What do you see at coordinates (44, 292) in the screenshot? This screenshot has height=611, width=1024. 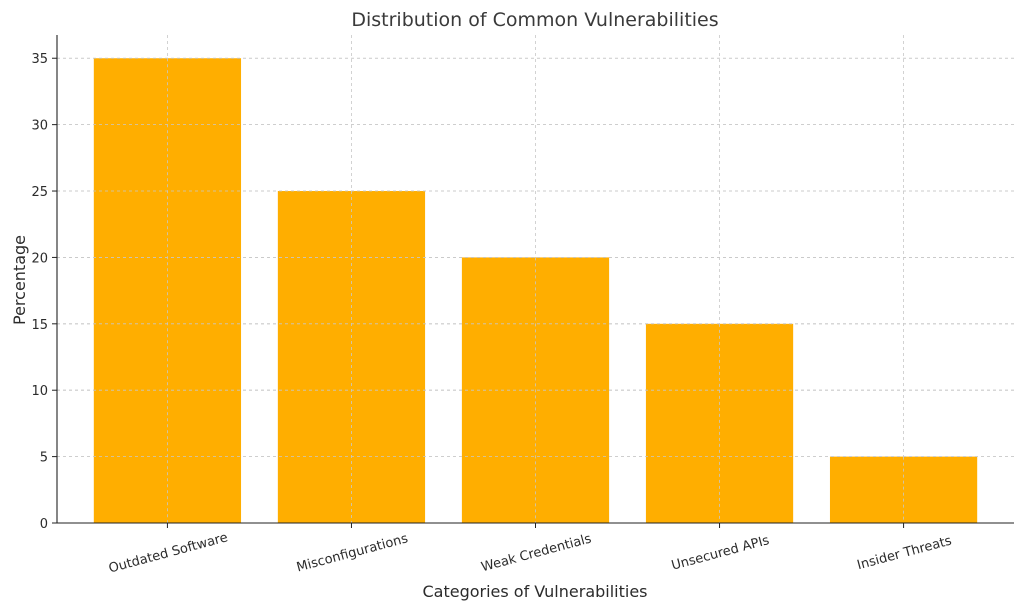 I see `y-axis-ticks: 0 5 10 15 20 25 30 35` at bounding box center [44, 292].